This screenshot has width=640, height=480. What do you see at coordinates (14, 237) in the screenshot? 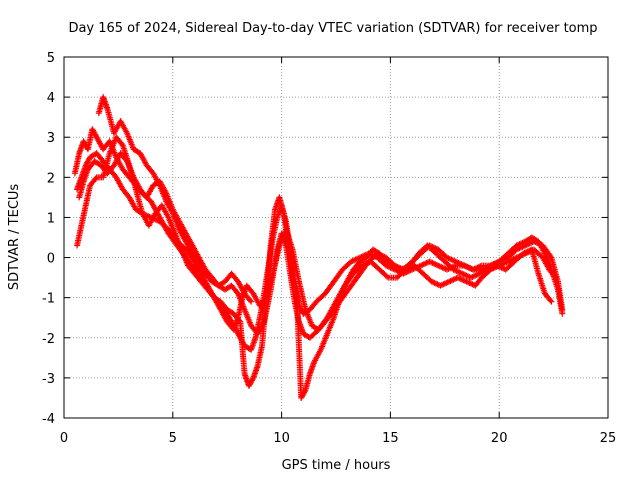
I see `y-axis-label: SDTVAR / TECUs` at bounding box center [14, 237].